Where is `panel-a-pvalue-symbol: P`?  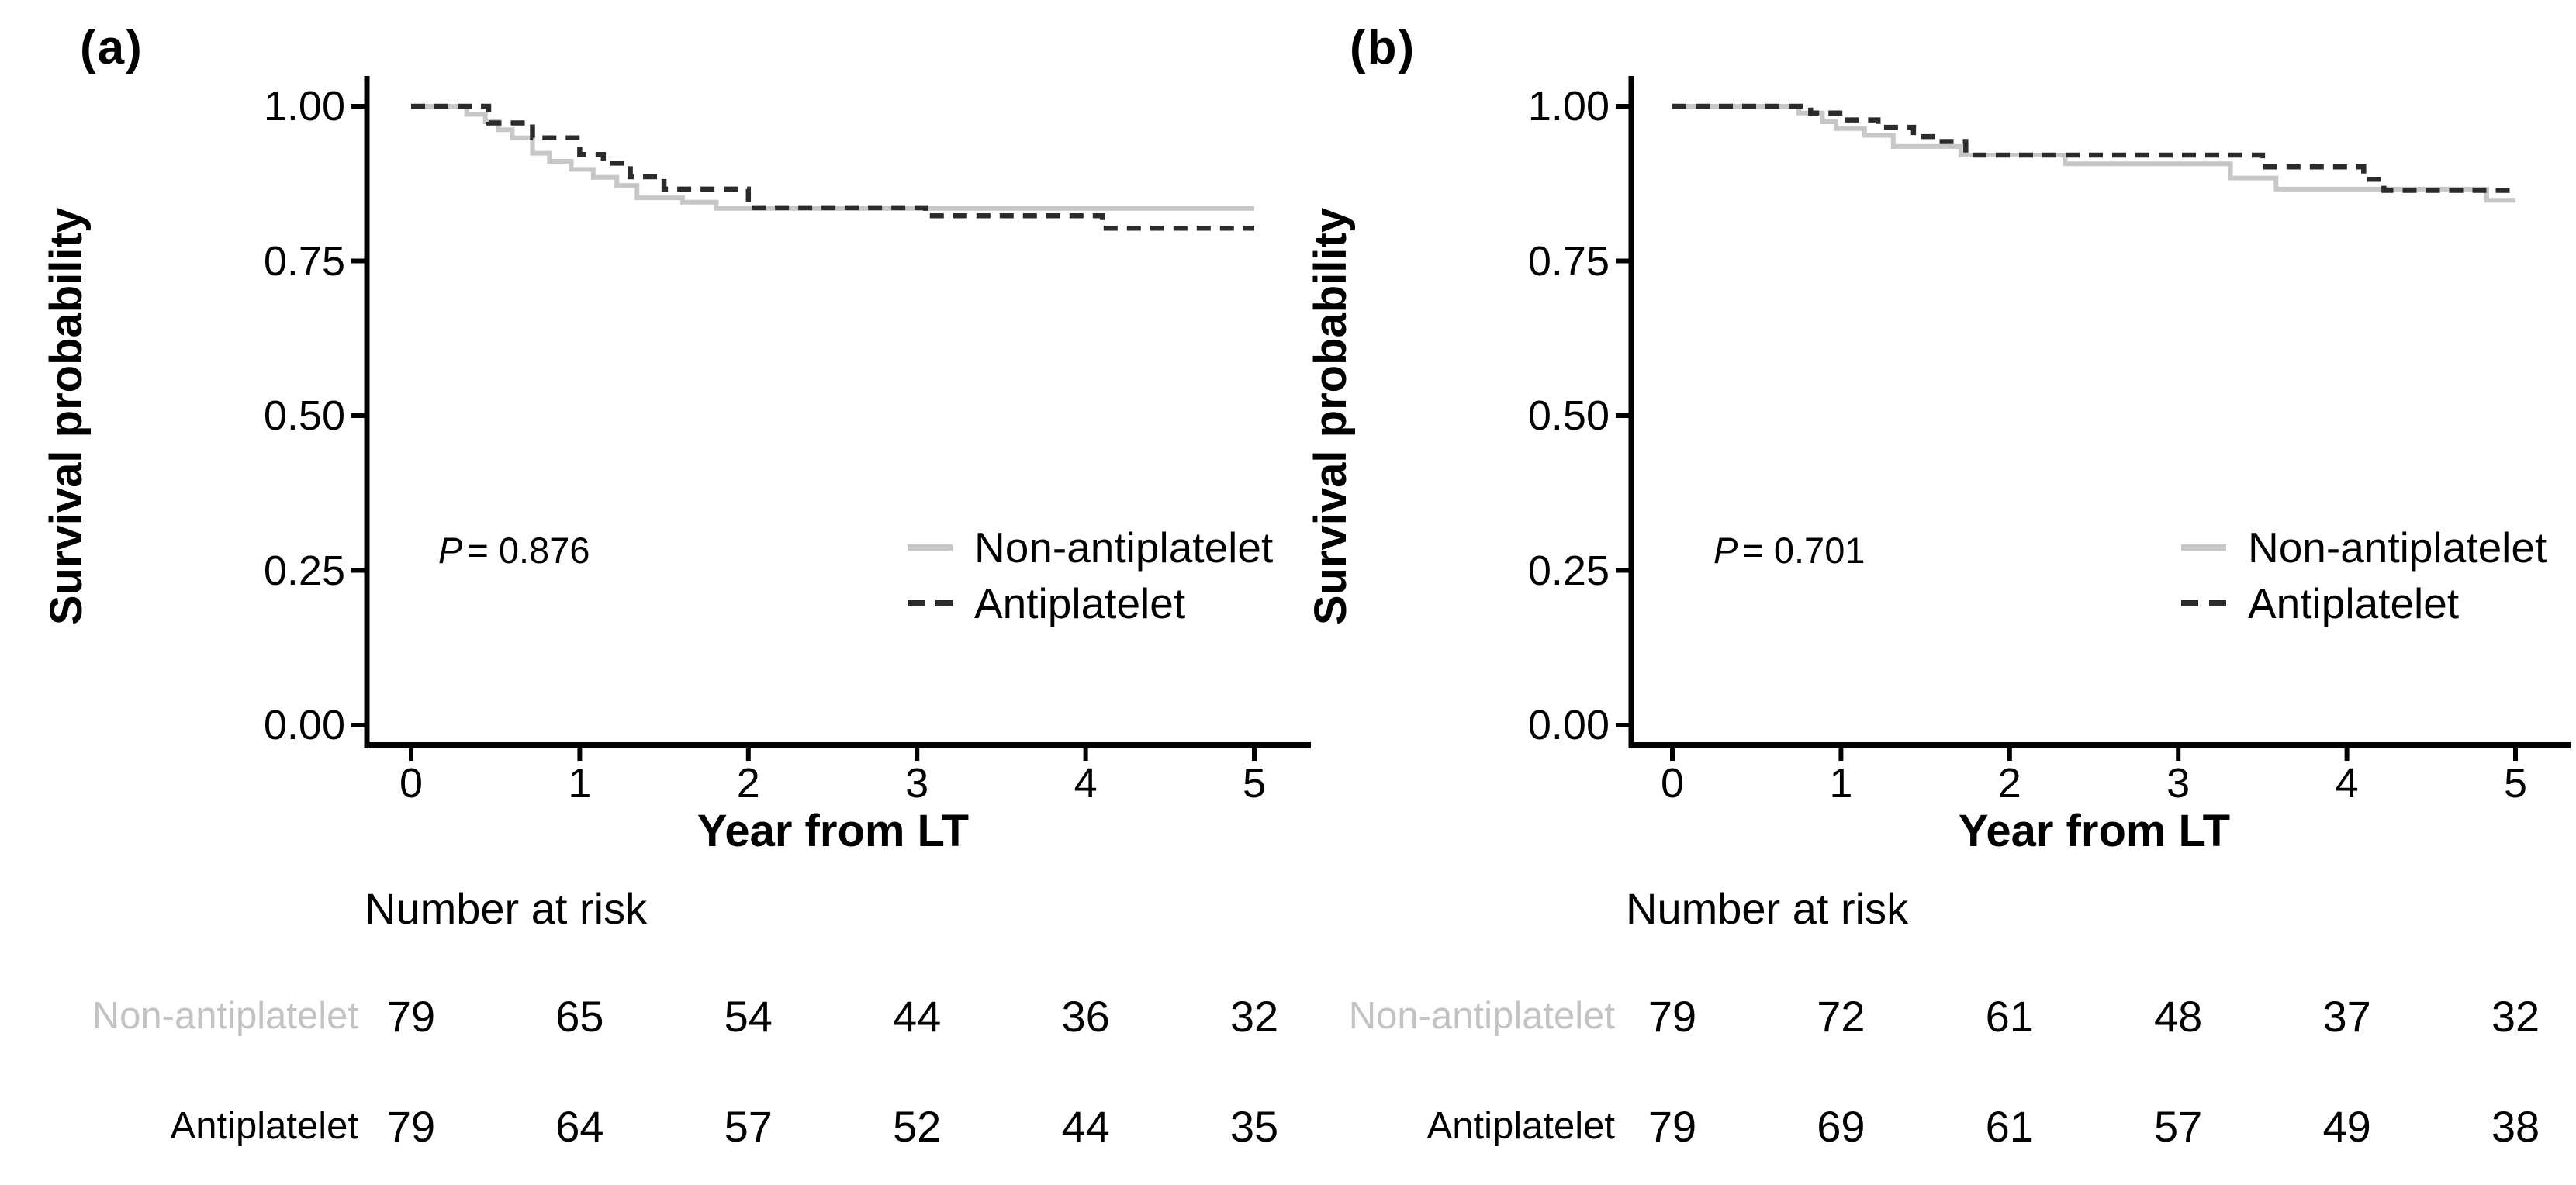 panel-a-pvalue-symbol: P is located at coordinates (450, 550).